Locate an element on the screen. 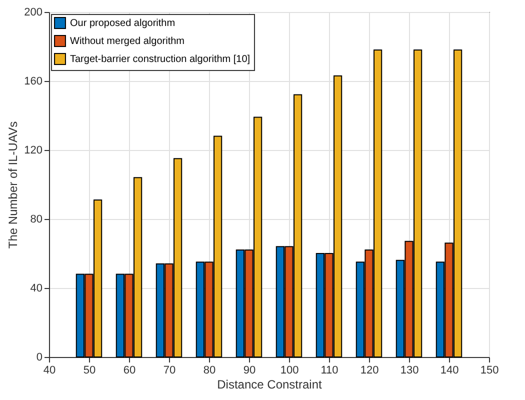 The height and width of the screenshot is (400, 525). x-tick-label: 40 is located at coordinates (49, 370).